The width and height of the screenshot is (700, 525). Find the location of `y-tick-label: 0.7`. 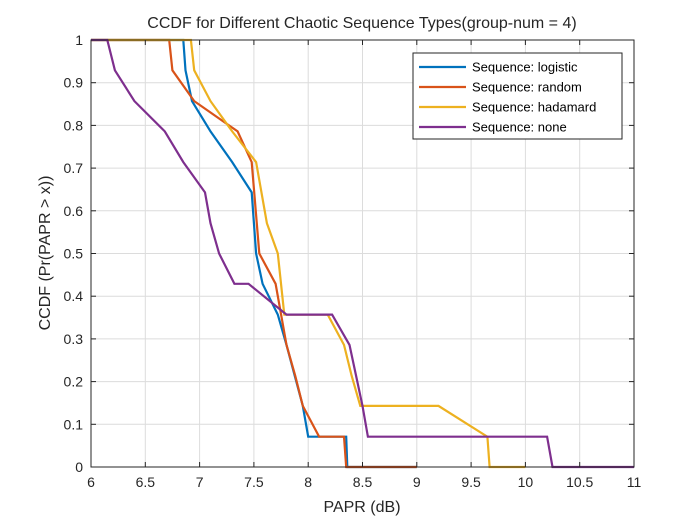

y-tick-label: 0.7 is located at coordinates (74, 168).